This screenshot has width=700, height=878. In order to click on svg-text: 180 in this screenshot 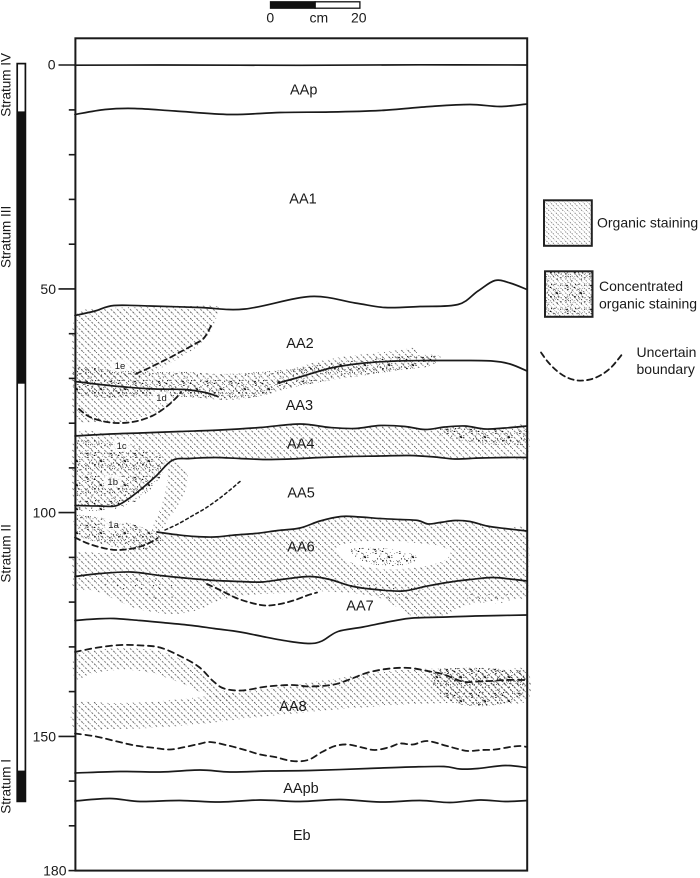, I will do `click(55, 870)`.